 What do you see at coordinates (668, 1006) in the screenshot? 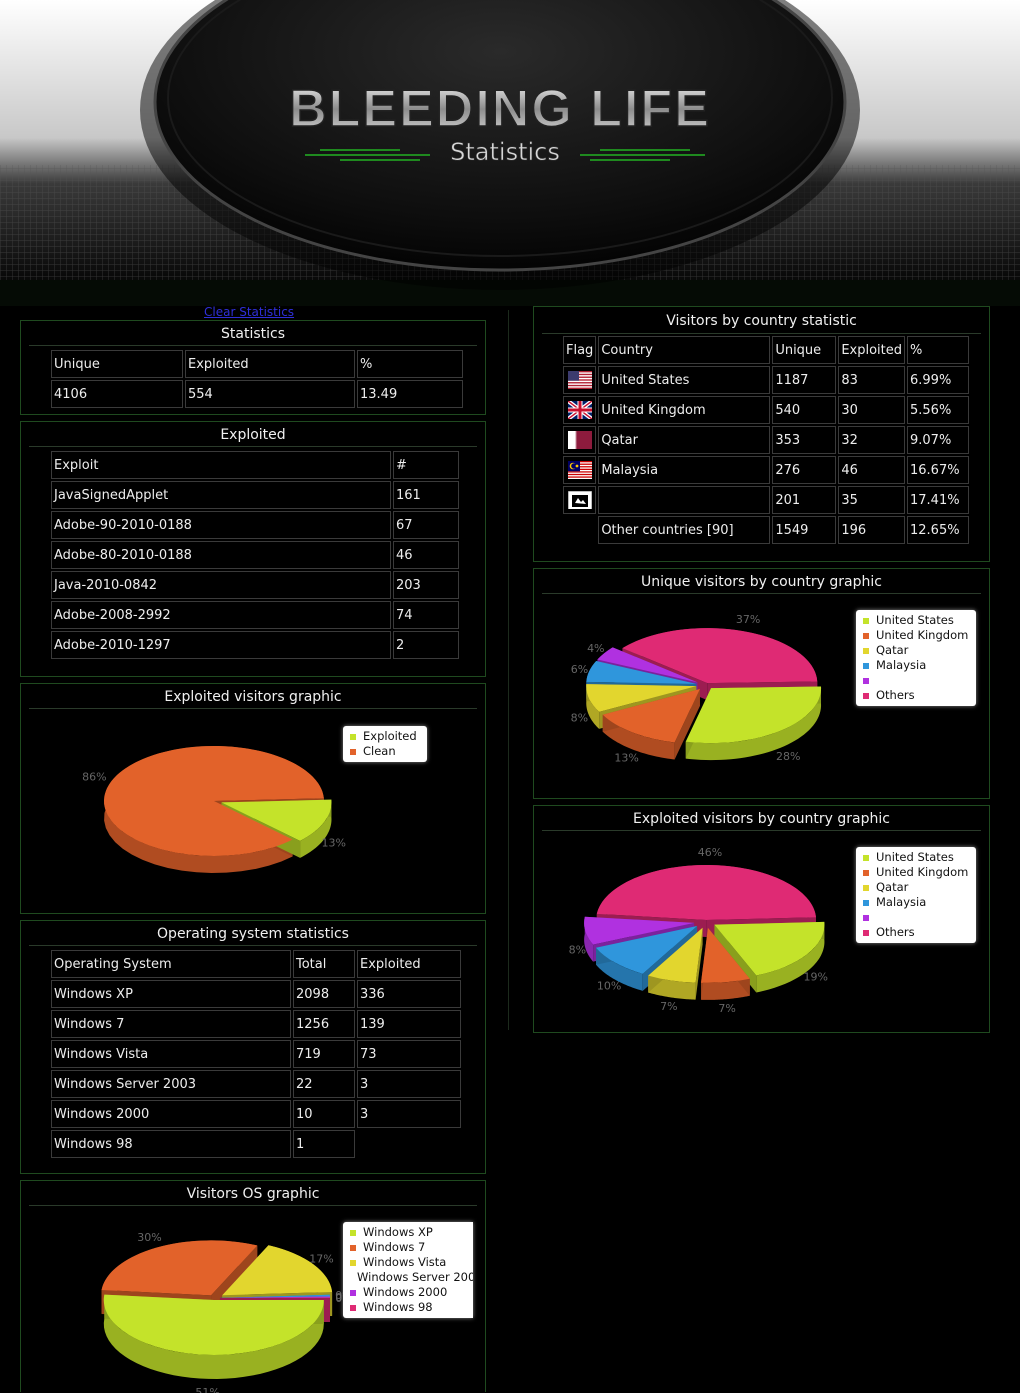
I see `slice-label: 7%` at bounding box center [668, 1006].